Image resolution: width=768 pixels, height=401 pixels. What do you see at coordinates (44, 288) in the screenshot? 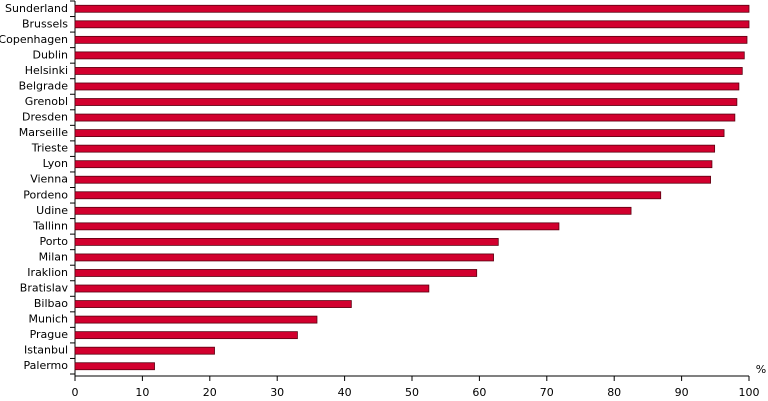
I see `y-tick-label: Bratislav` at bounding box center [44, 288].